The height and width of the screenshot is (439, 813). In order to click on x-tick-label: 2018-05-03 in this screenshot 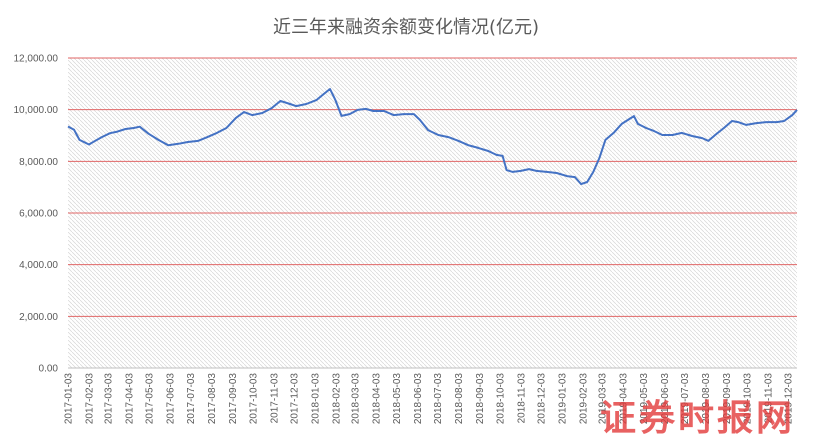, I will do `click(397, 399)`.